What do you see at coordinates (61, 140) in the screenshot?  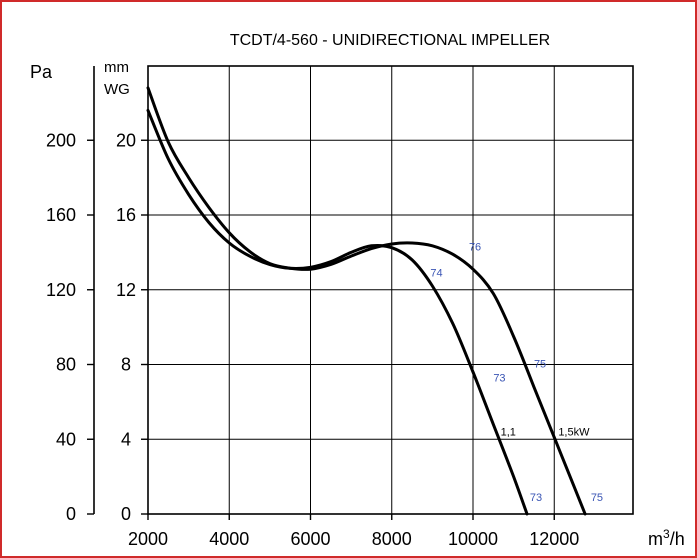 I see `pa-tick-label: 200` at bounding box center [61, 140].